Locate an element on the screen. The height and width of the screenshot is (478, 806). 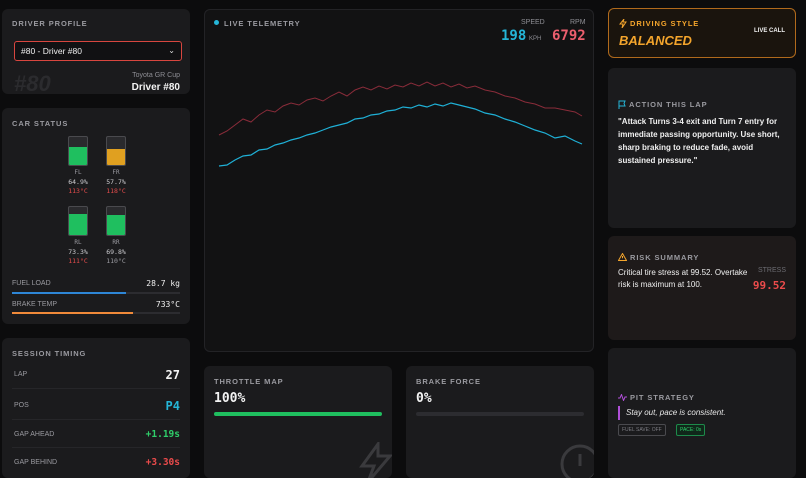
pit-strategy-title: PIT STRATEGY is located at coordinates (662, 397).